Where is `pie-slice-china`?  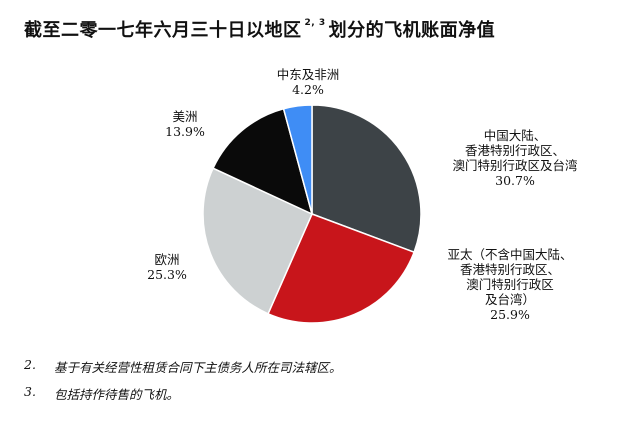
pie-slice-china is located at coordinates (366, 179).